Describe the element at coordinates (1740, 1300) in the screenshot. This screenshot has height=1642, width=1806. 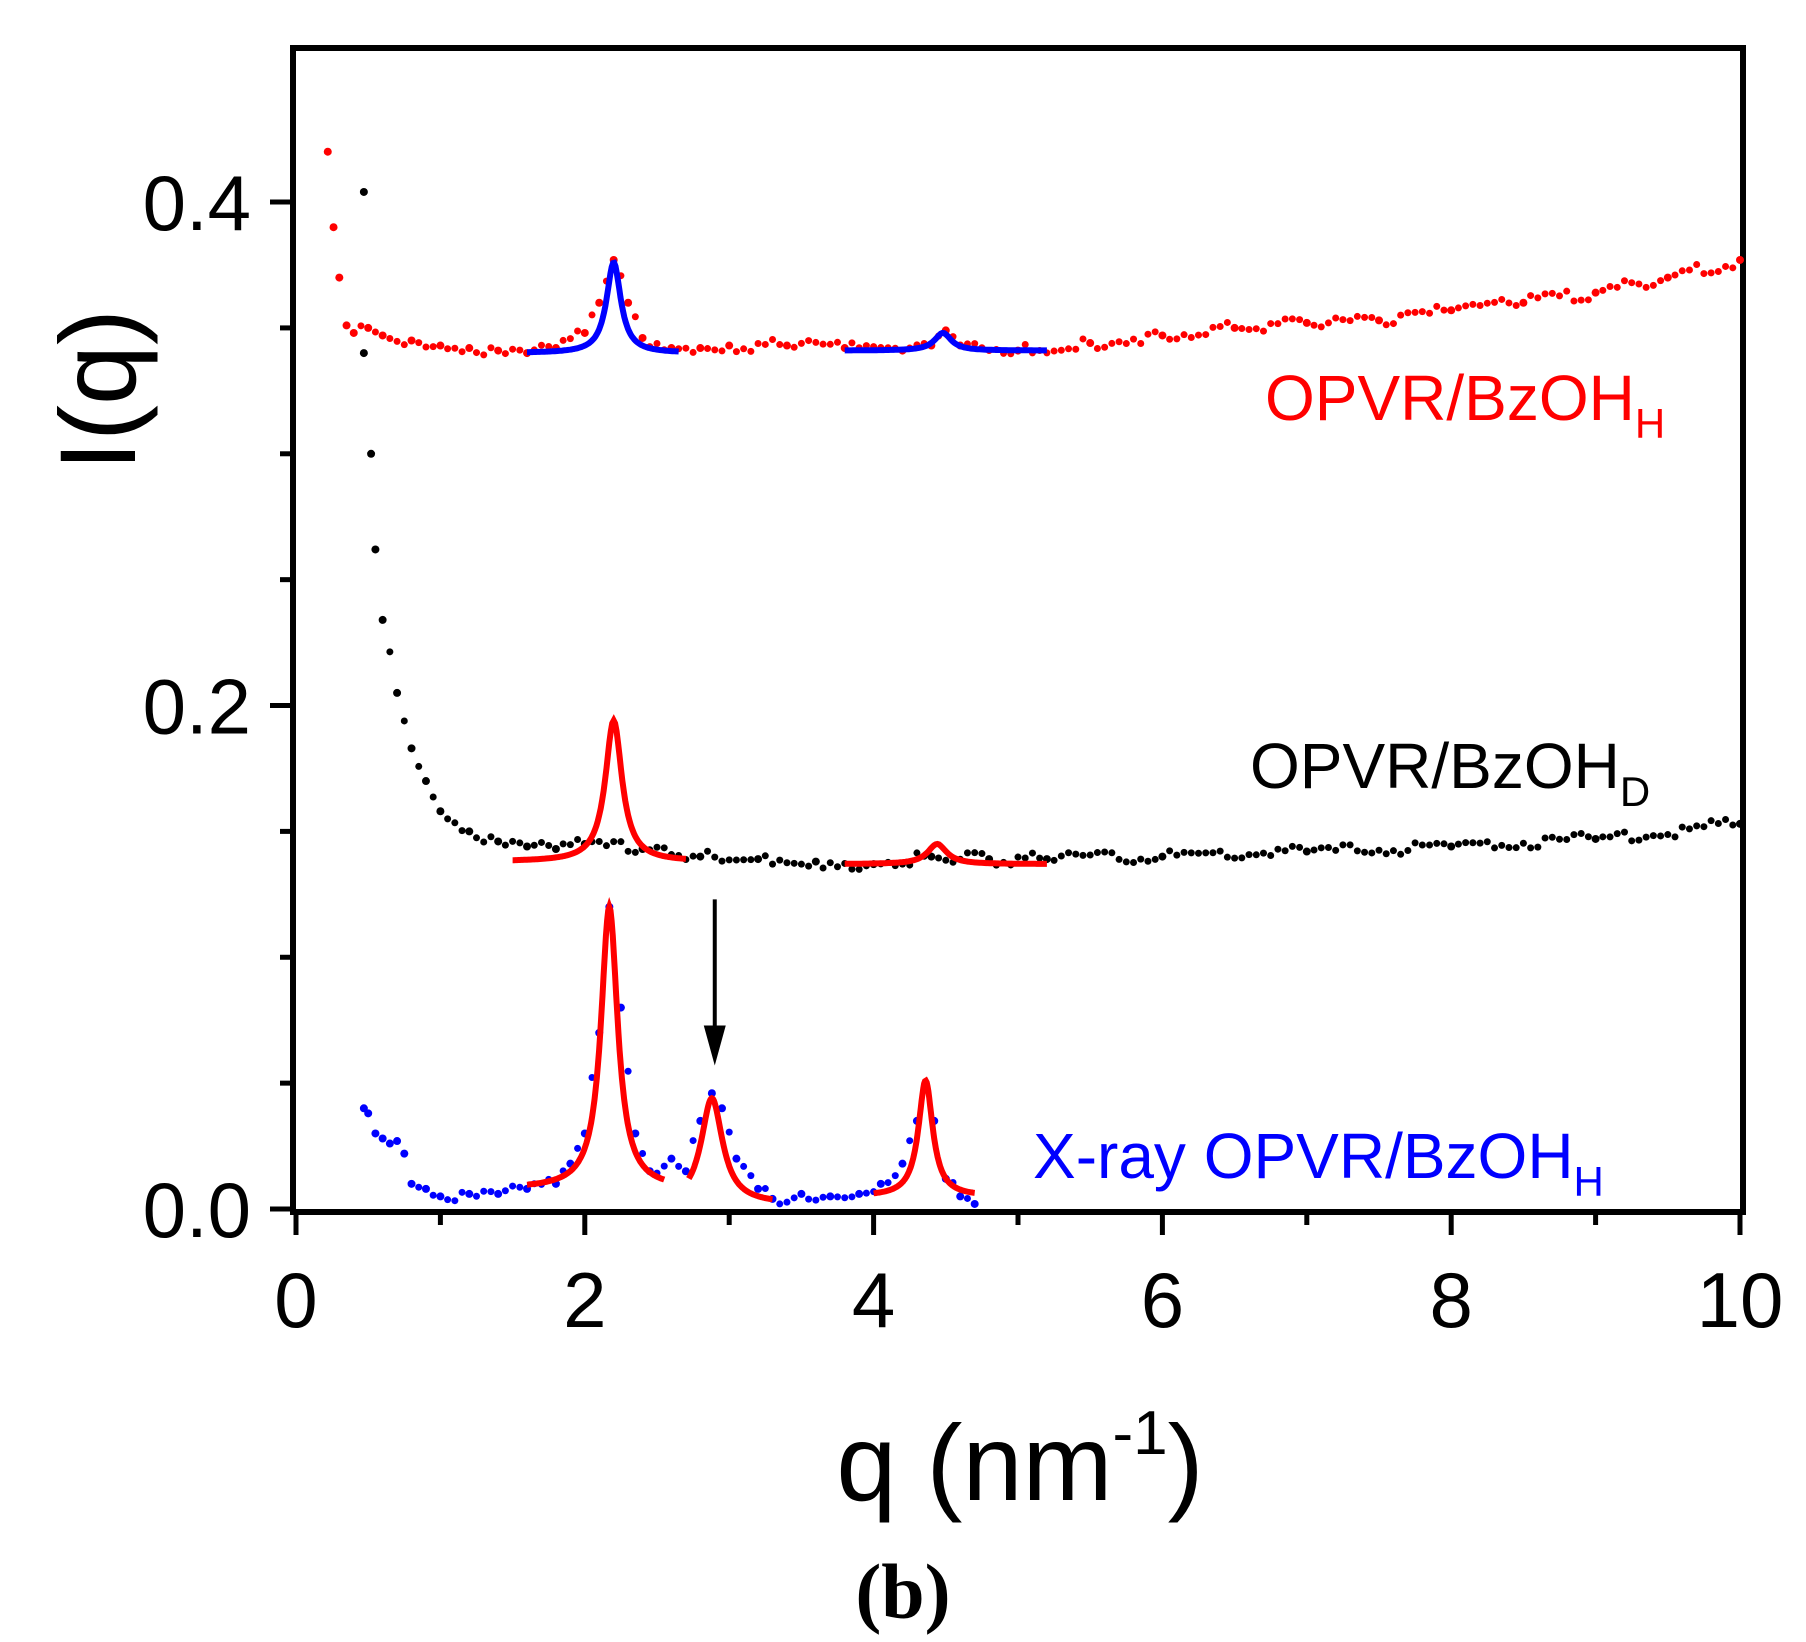
I see `x-tick-label: 10` at that location.